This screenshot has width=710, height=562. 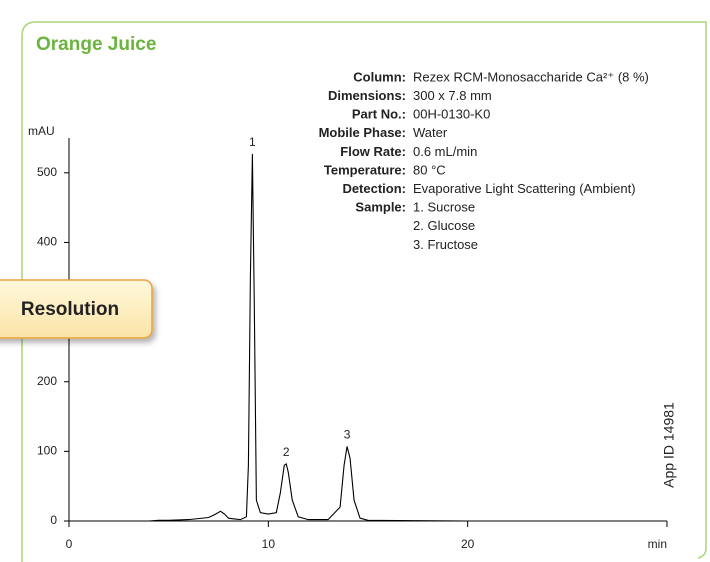 What do you see at coordinates (468, 544) in the screenshot?
I see `x-tick-label: 20` at bounding box center [468, 544].